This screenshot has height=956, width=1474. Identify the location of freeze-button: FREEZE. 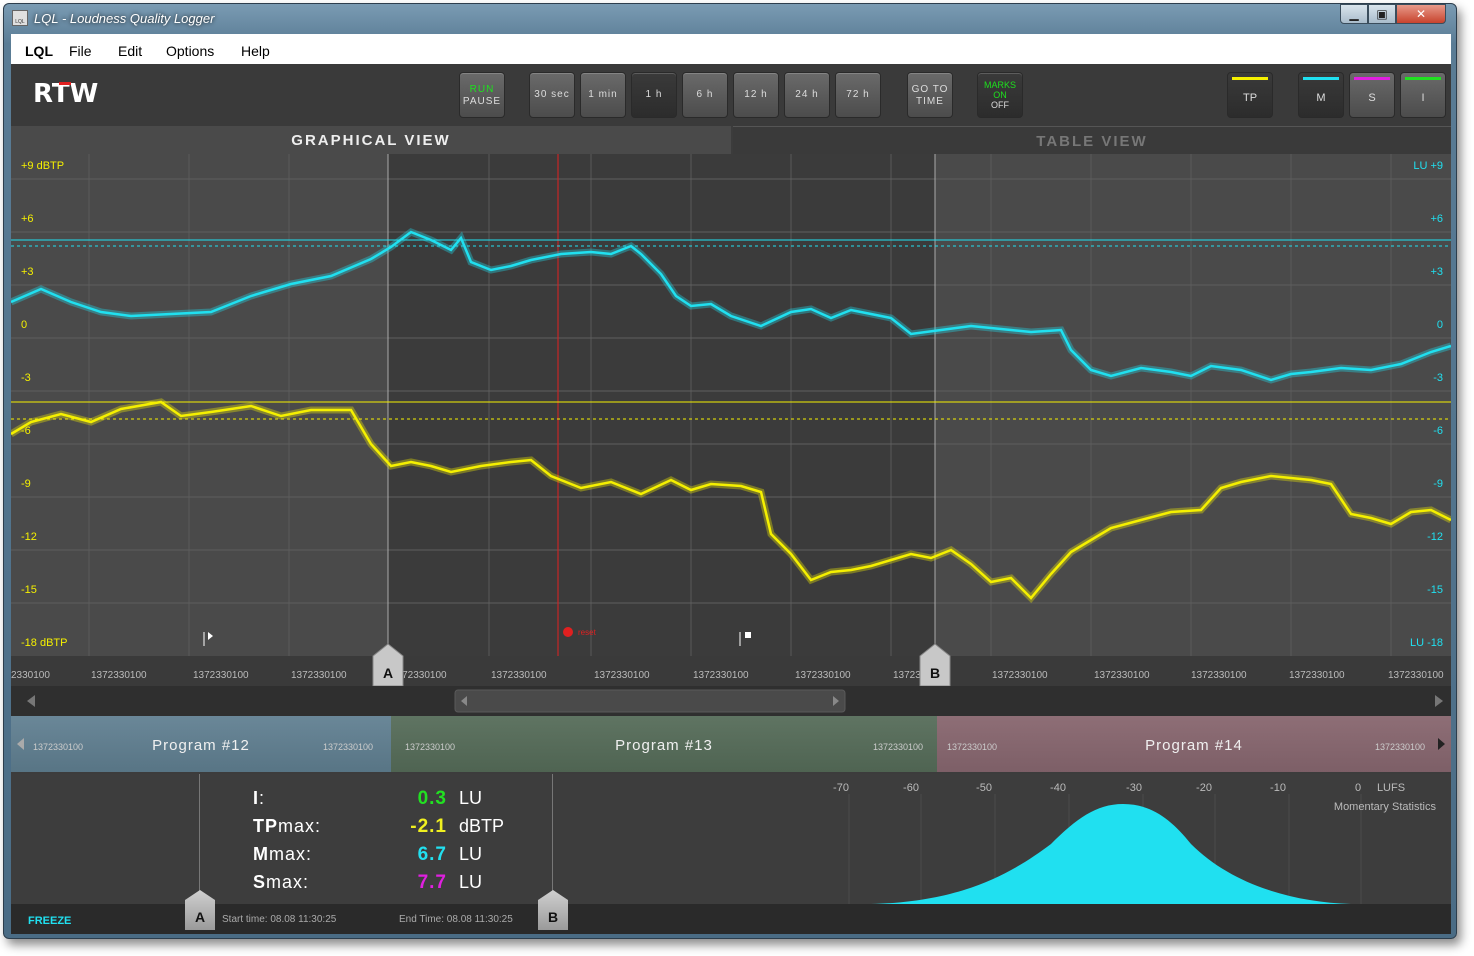
(50, 921).